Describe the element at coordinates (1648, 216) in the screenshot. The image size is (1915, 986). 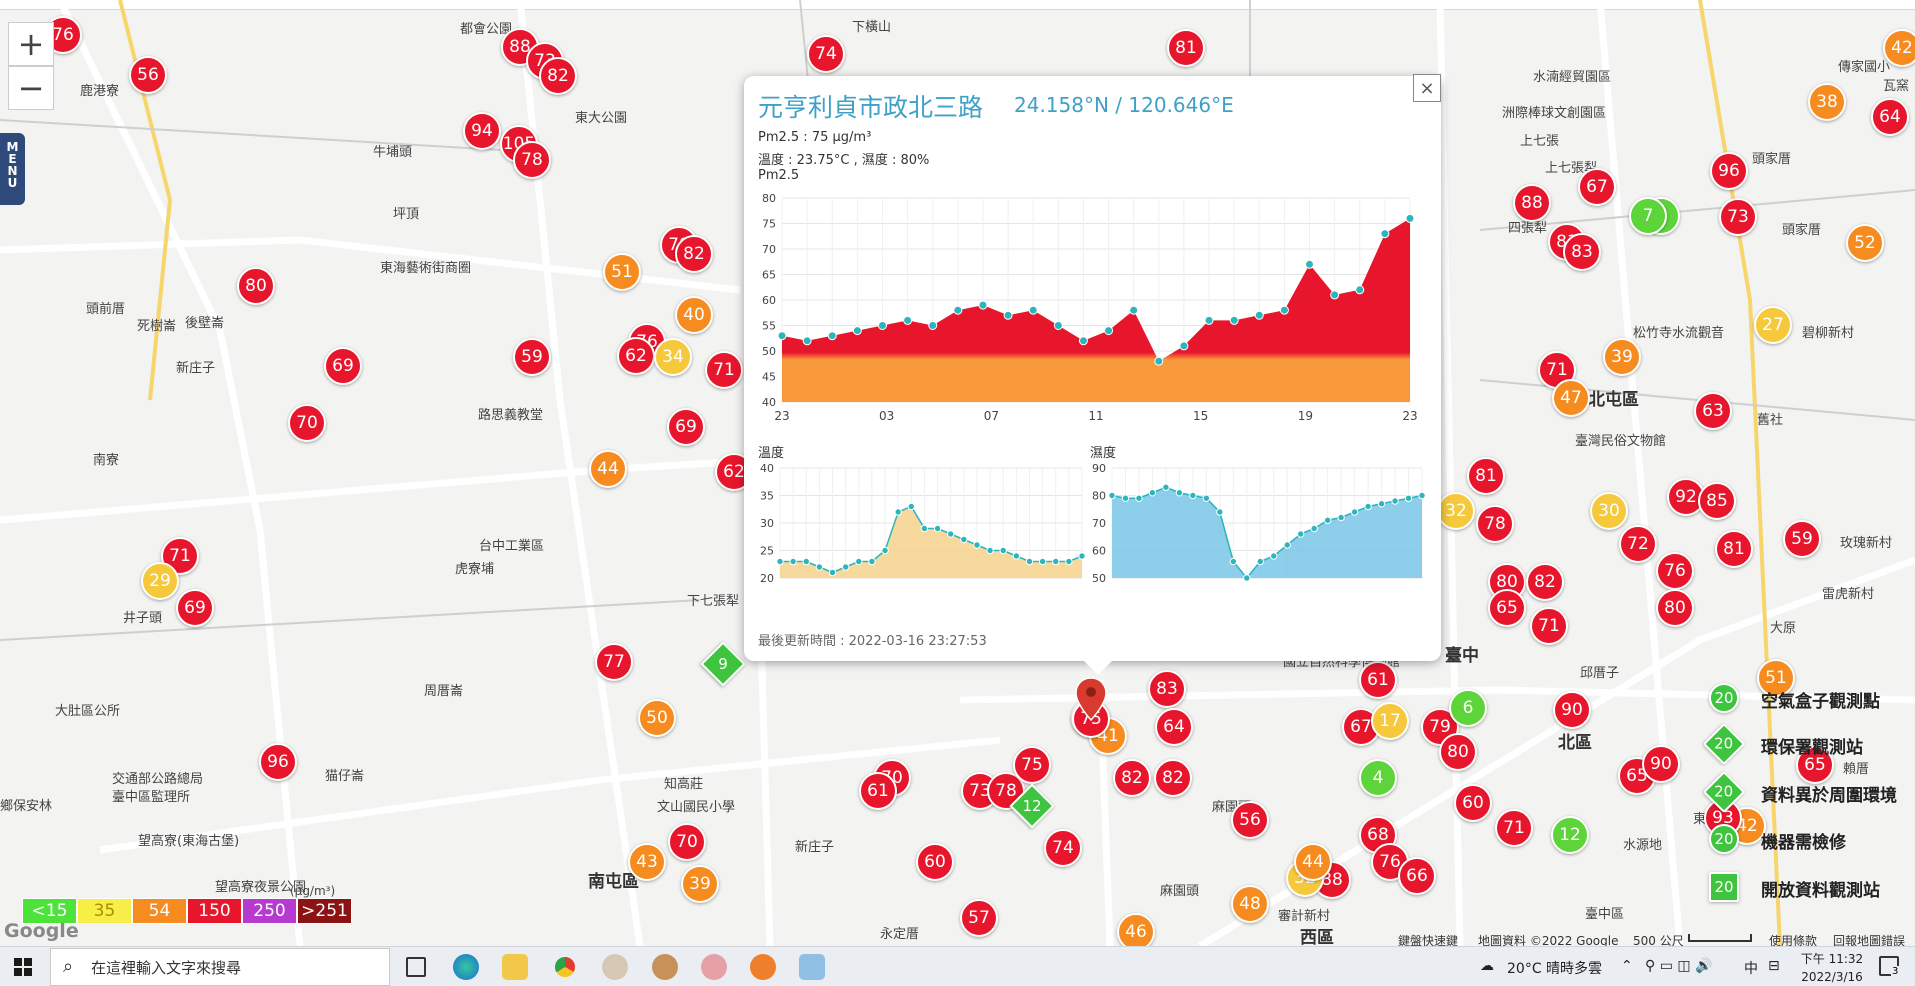
I see `sensor-marker: 7` at that location.